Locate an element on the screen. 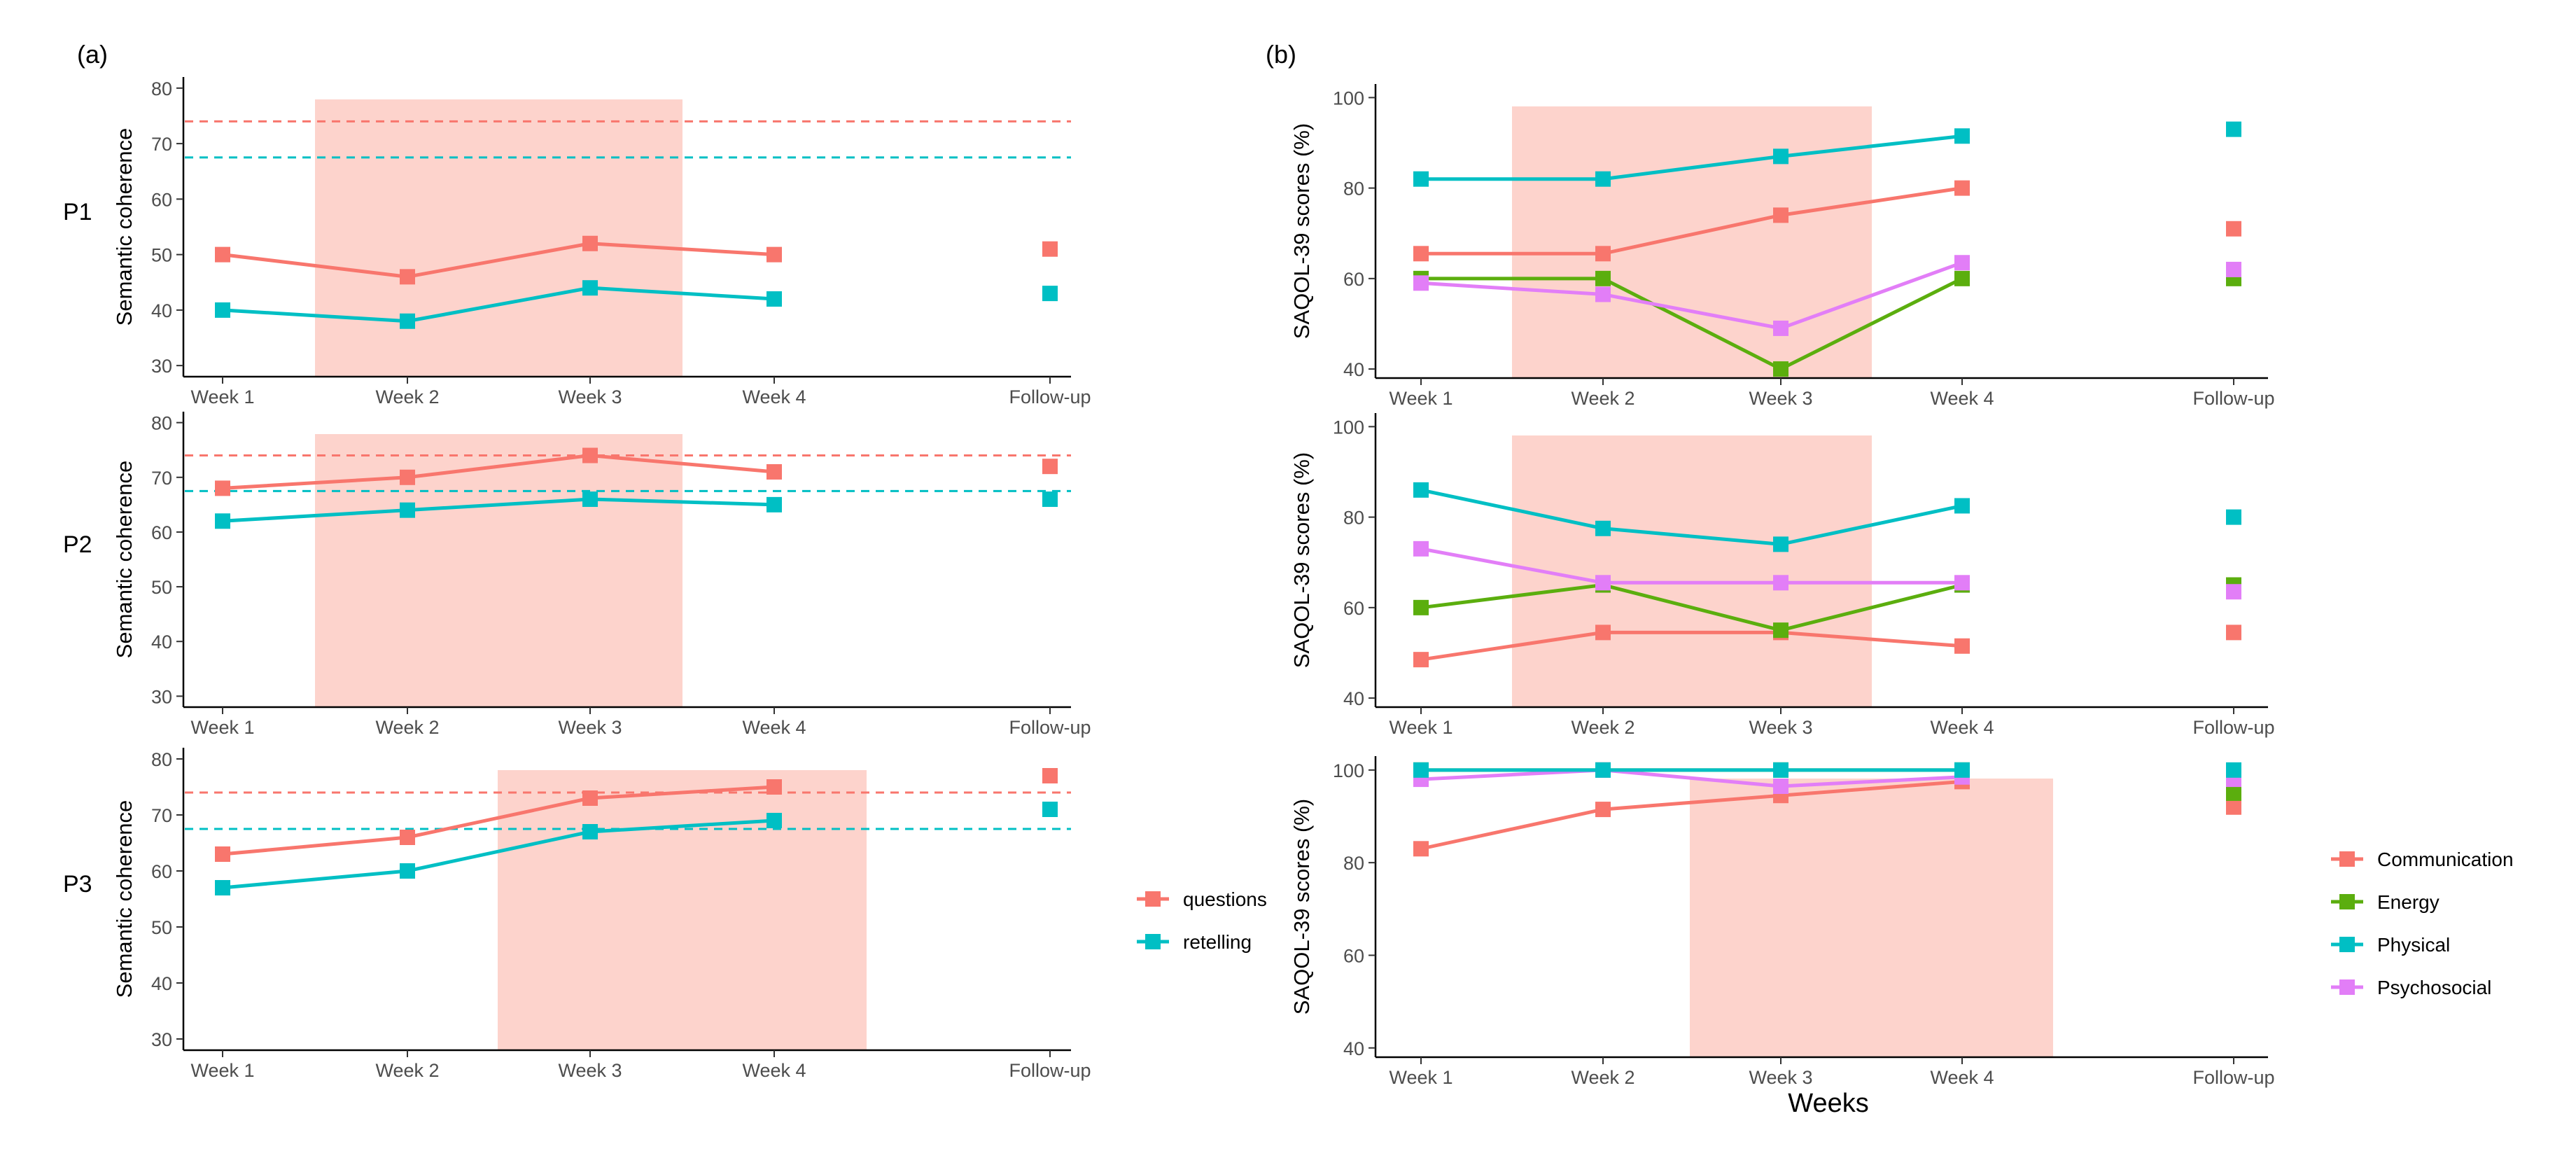  legend-label-communication: Communication is located at coordinates (2445, 860).